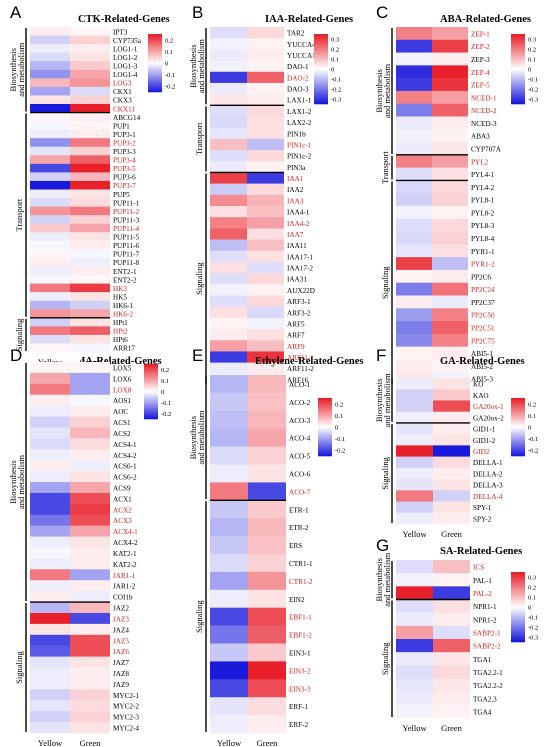  Describe the element at coordinates (482, 519) in the screenshot. I see `panel-f-gene-label: SPY-2` at that location.